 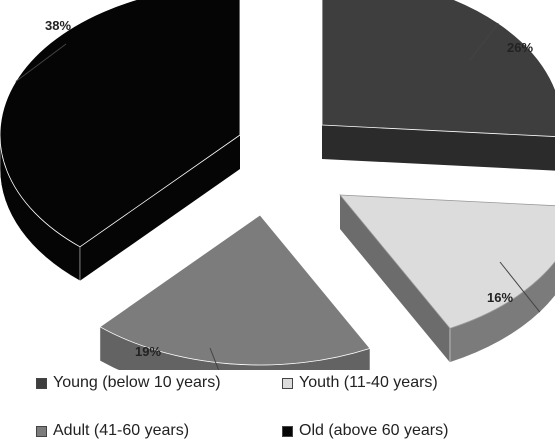 I want to click on legend-item-young: Young (below 10 years), so click(x=128, y=383).